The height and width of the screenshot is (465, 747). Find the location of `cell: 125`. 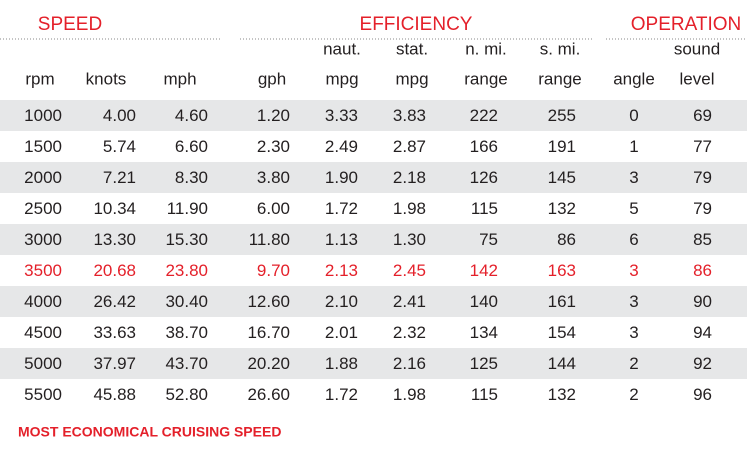

cell: 125 is located at coordinates (484, 363).